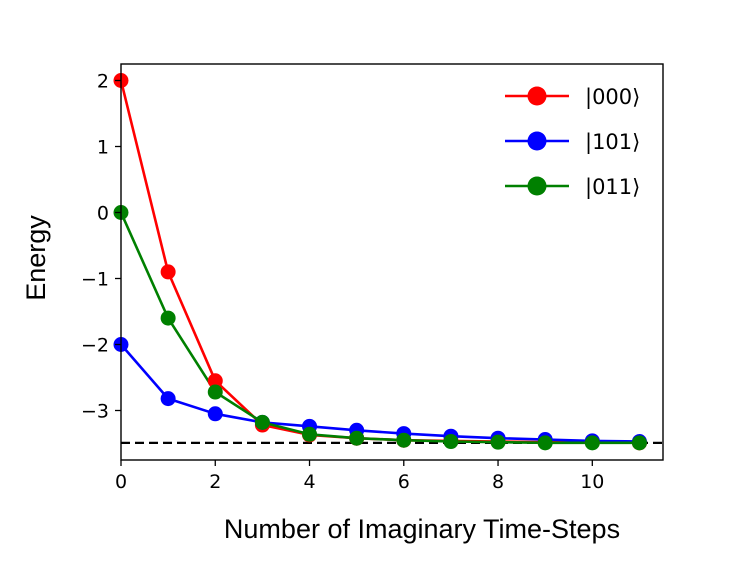  I want to click on y-tick-label-4: 1, so click(103, 148).